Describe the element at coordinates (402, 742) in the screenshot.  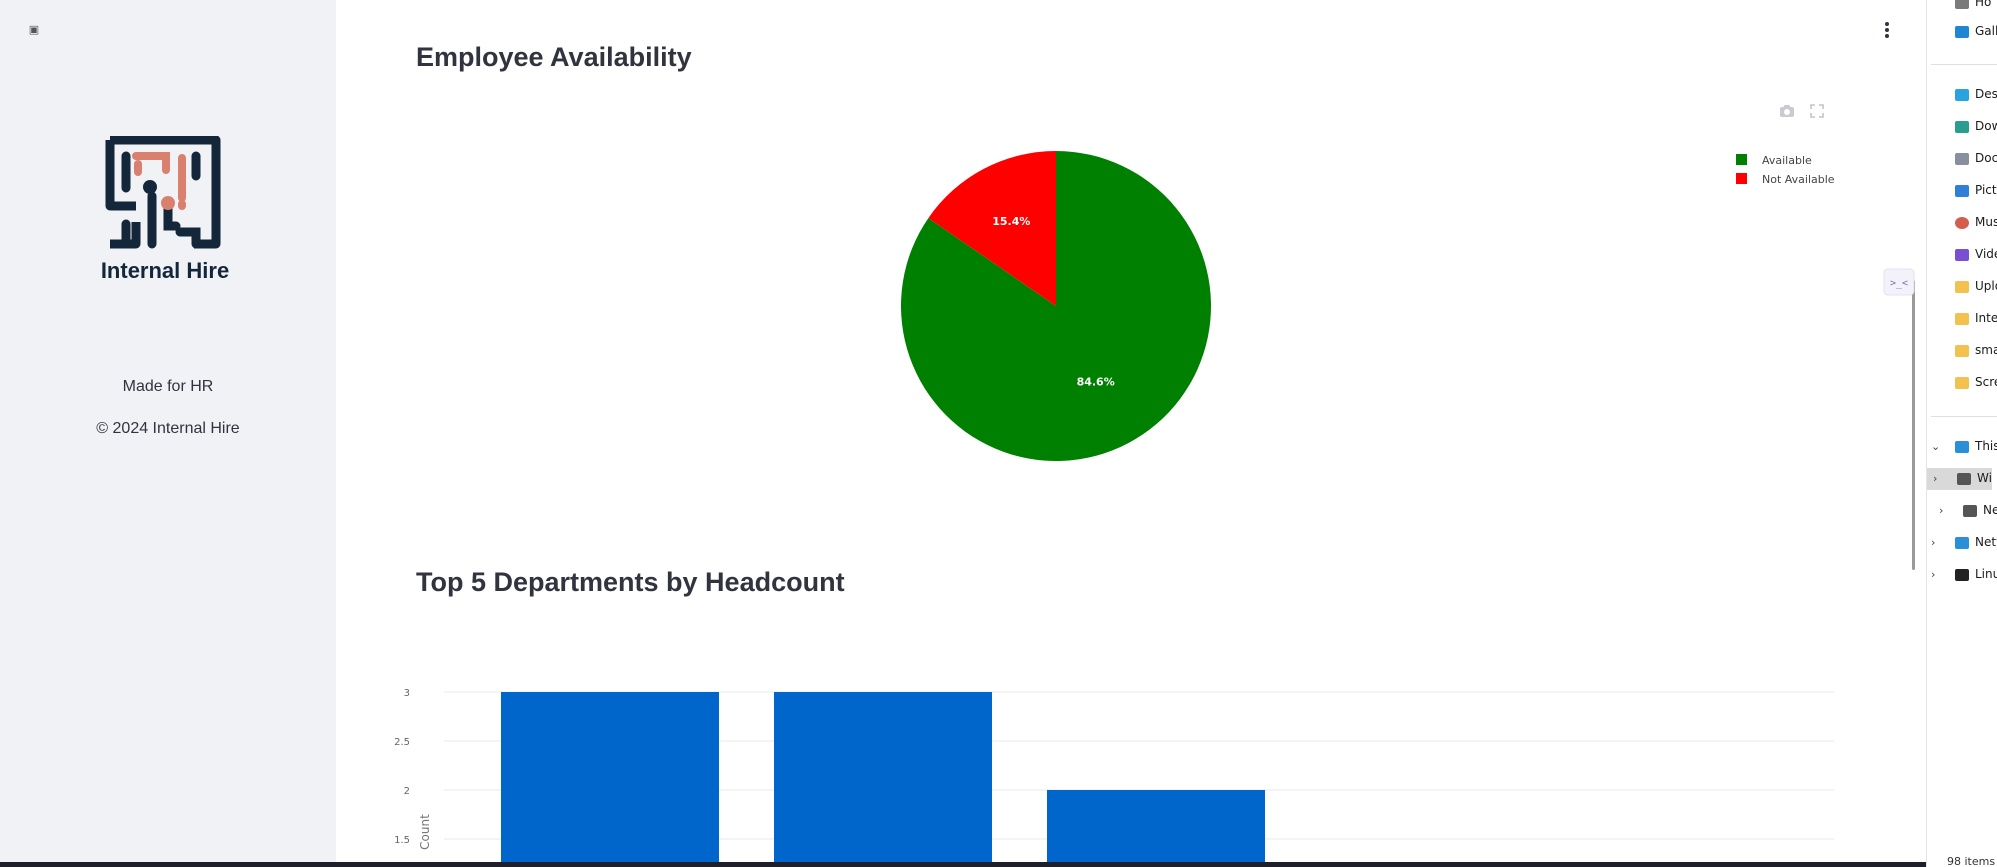
I see `y-tick-label: 2.5` at that location.